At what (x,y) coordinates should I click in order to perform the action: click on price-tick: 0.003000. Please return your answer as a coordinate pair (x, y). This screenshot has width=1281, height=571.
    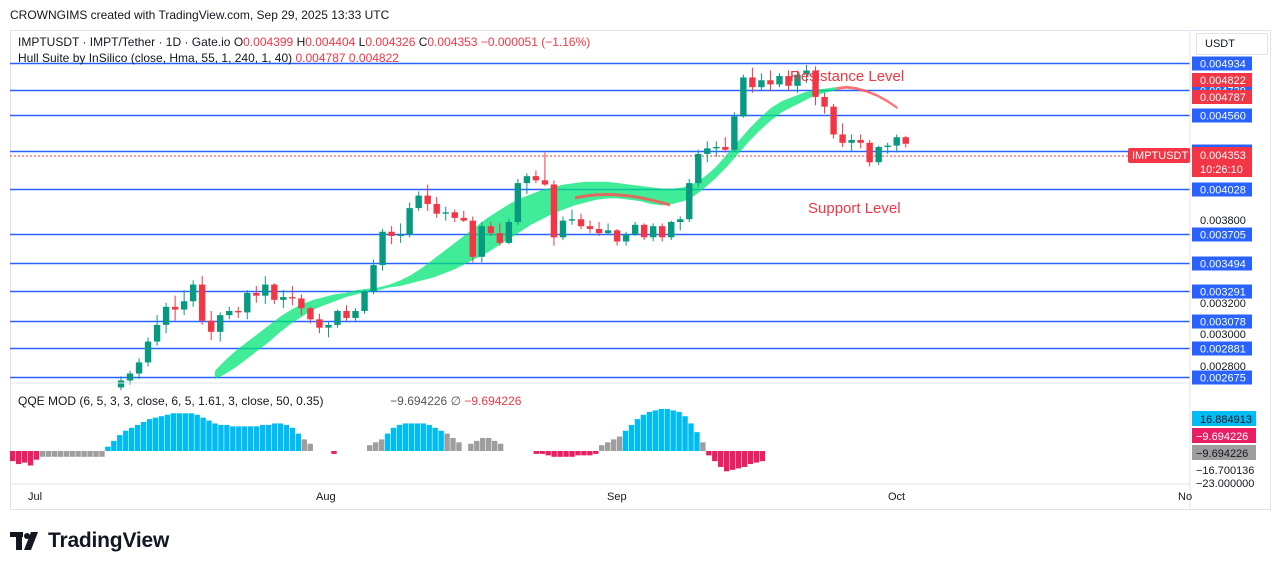
    Looking at the image, I should click on (1223, 335).